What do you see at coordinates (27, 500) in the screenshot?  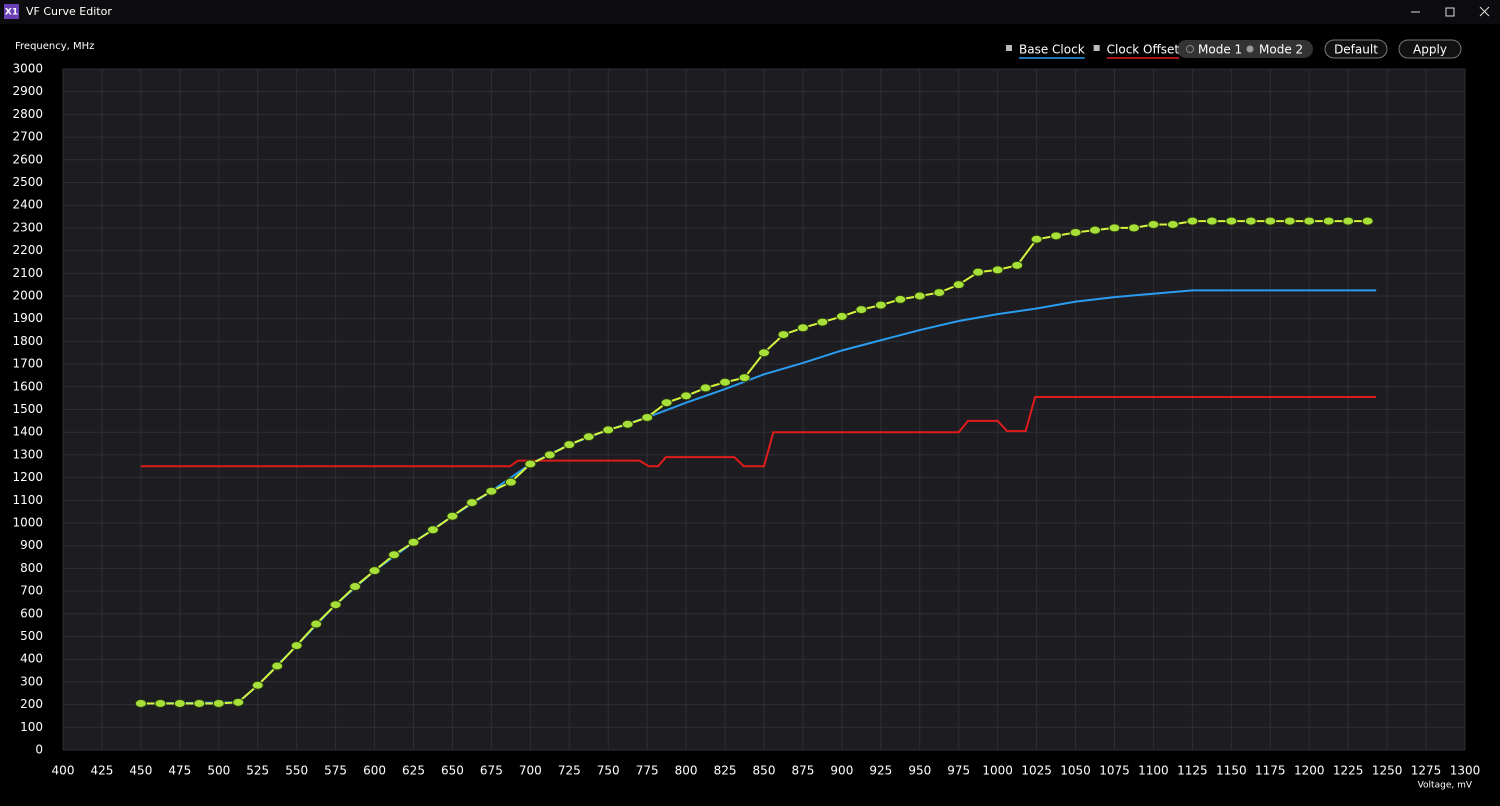 I see `y-tick-label: 1100` at bounding box center [27, 500].